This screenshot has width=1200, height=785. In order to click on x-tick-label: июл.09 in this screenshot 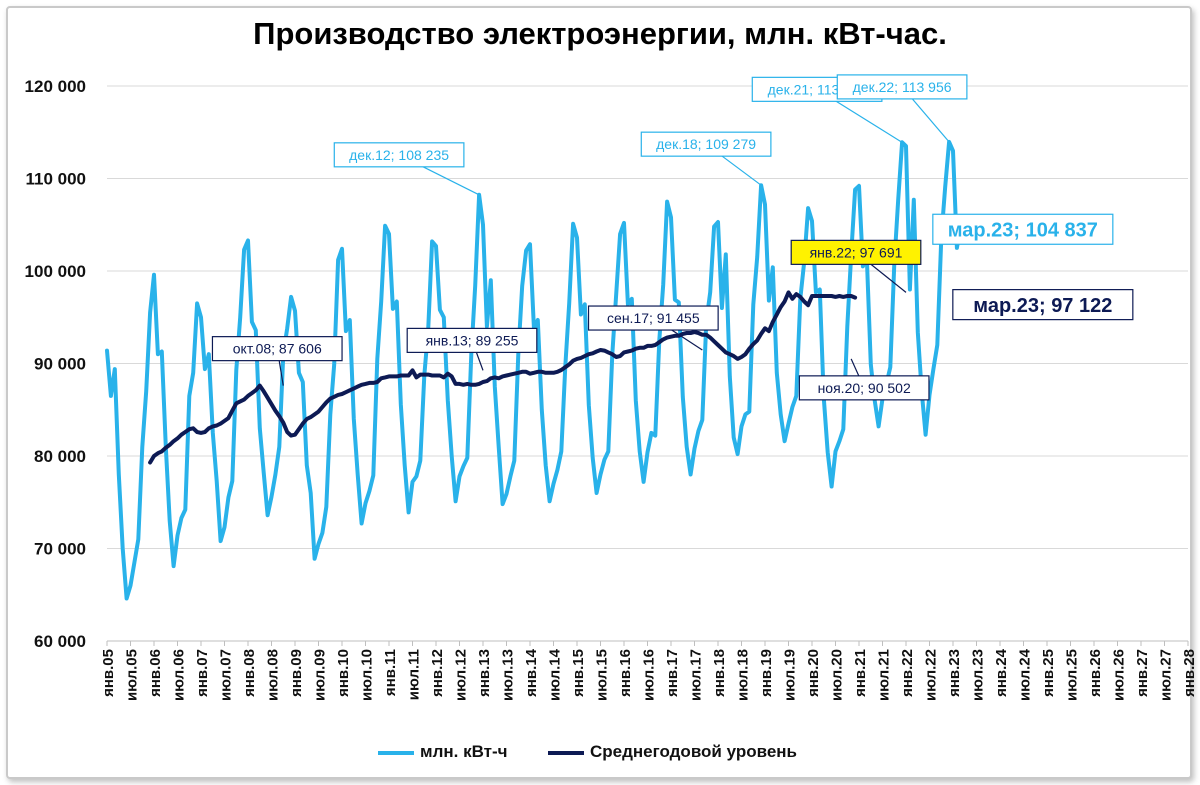, I will do `click(320, 675)`.